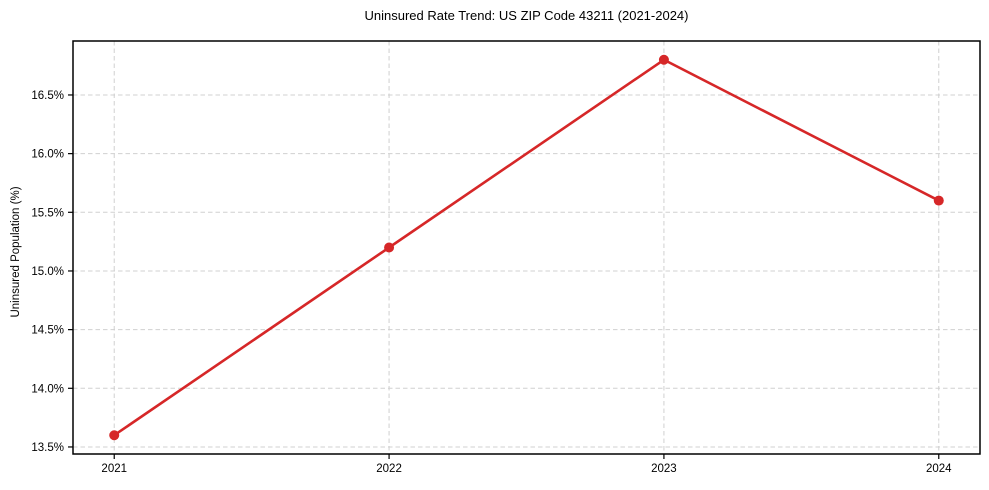  I want to click on y-tick-label: 13.5%, so click(47, 448).